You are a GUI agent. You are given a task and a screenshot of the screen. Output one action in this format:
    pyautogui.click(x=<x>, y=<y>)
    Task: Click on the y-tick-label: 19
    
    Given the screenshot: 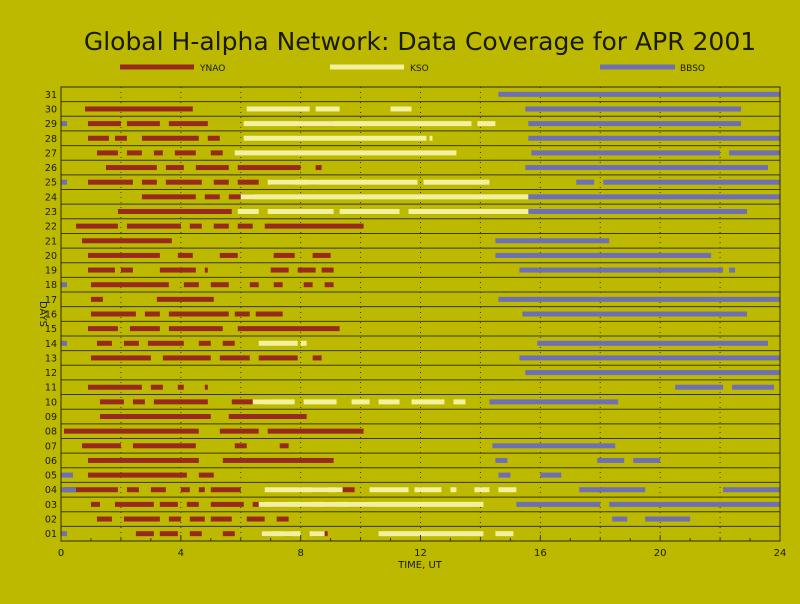 What is the action you would take?
    pyautogui.click(x=51, y=271)
    